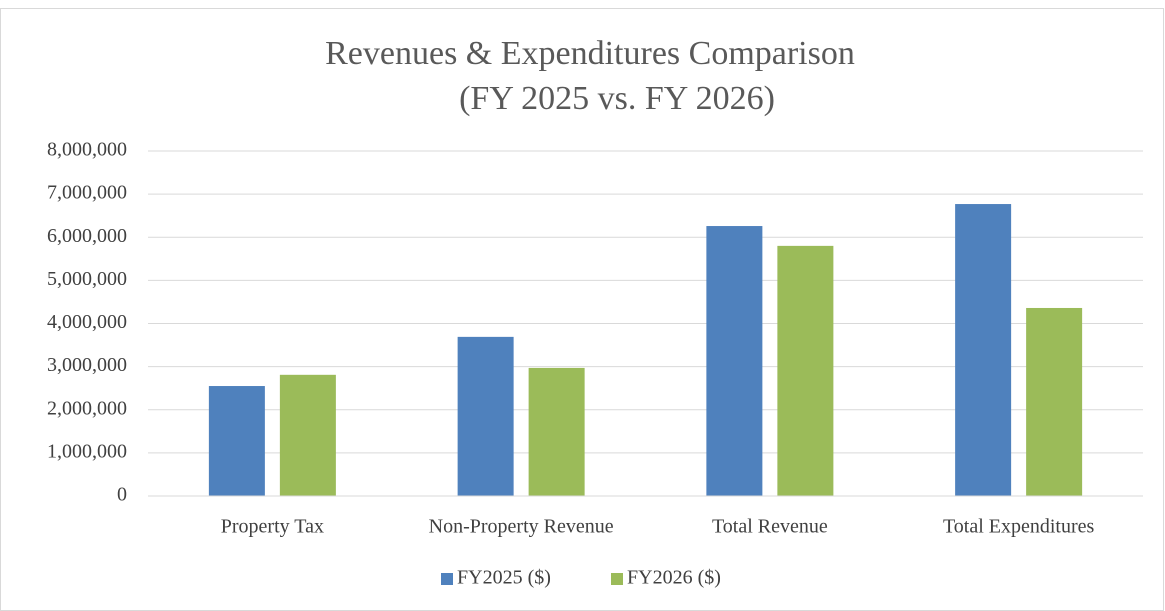  I want to click on legend-label: FY2025 ($), so click(504, 578).